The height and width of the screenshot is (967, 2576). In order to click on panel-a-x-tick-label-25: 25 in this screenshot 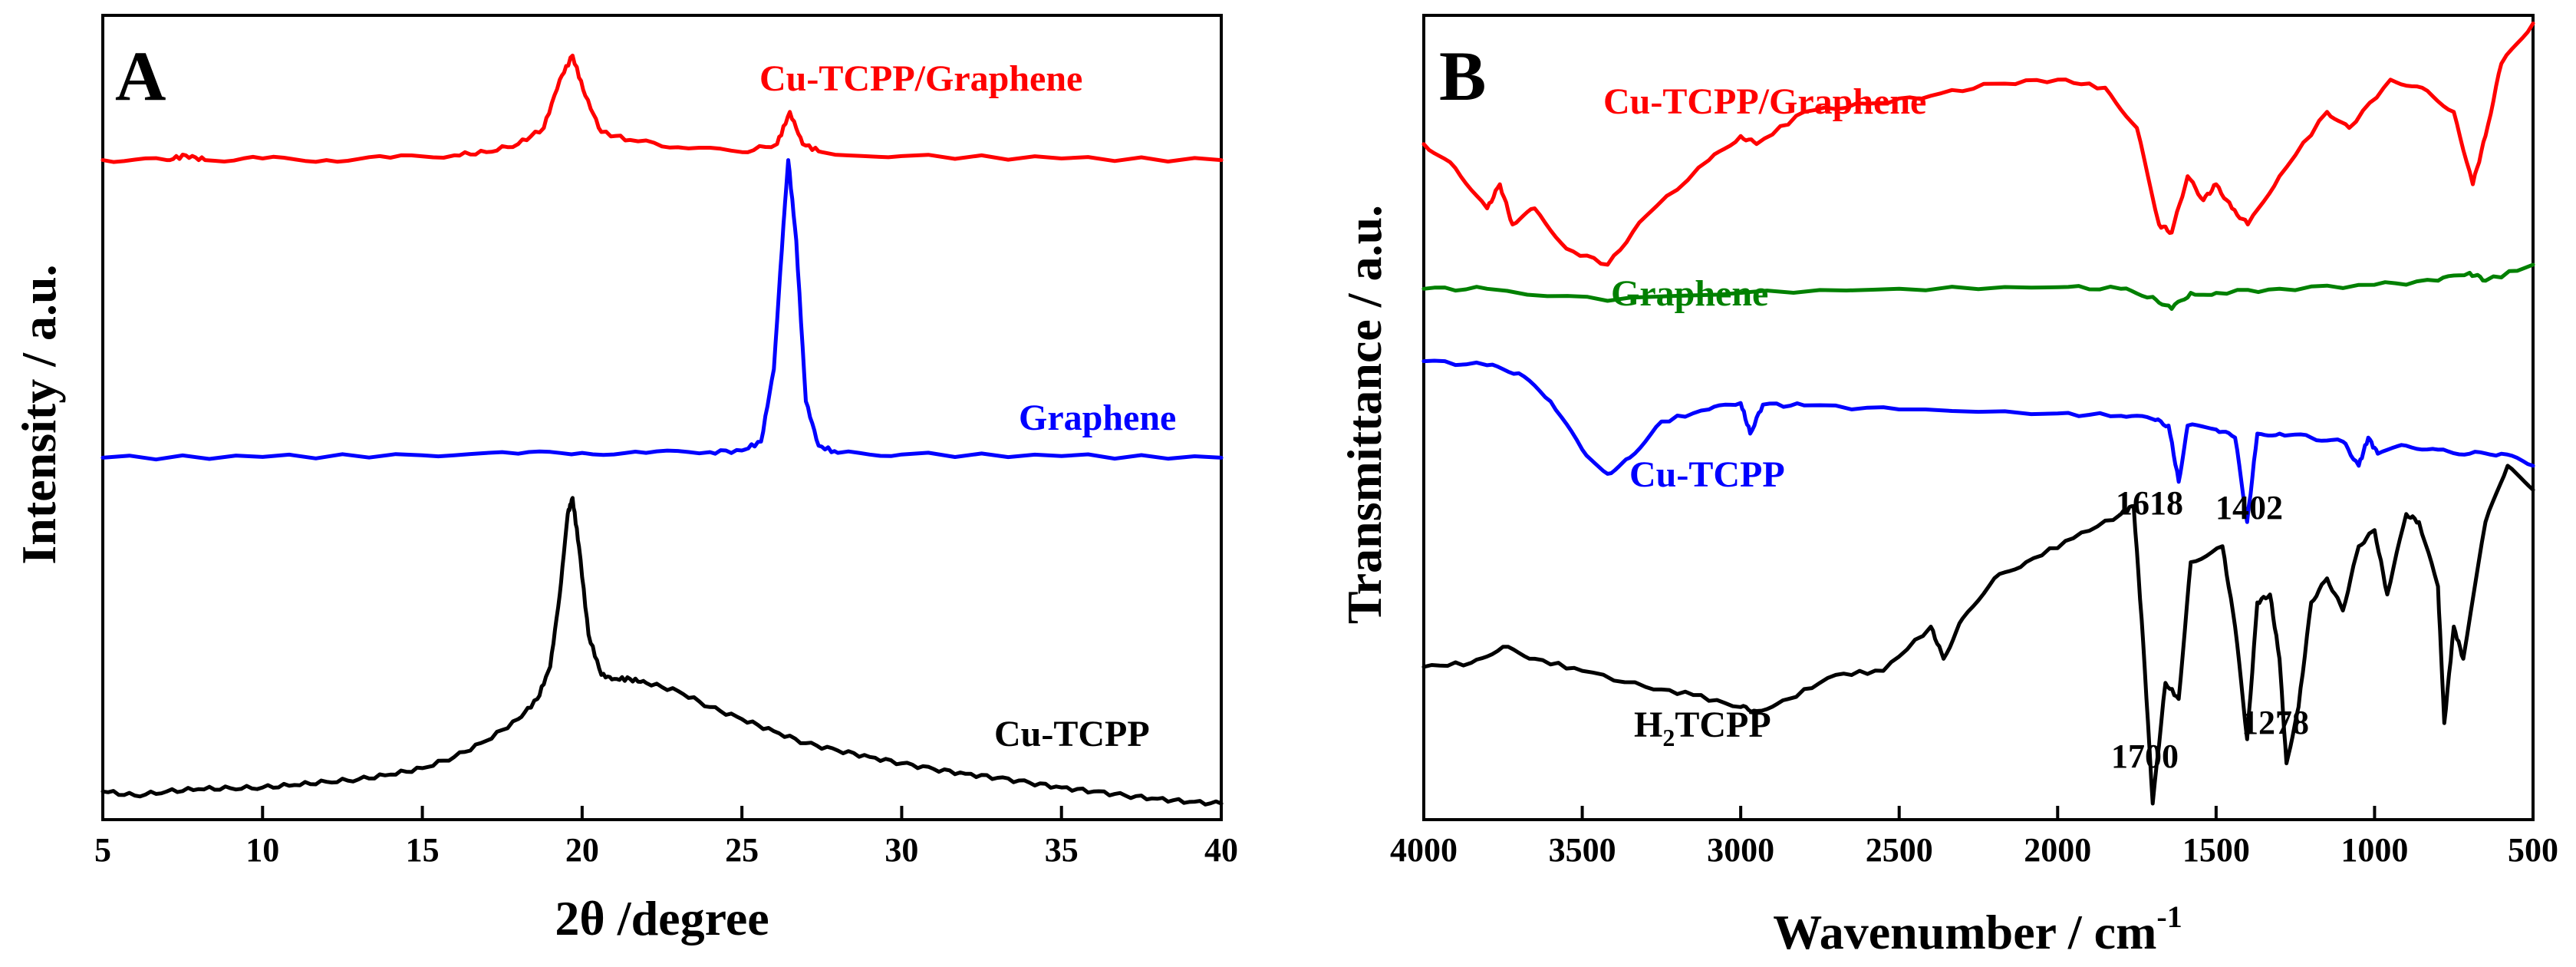, I will do `click(742, 850)`.